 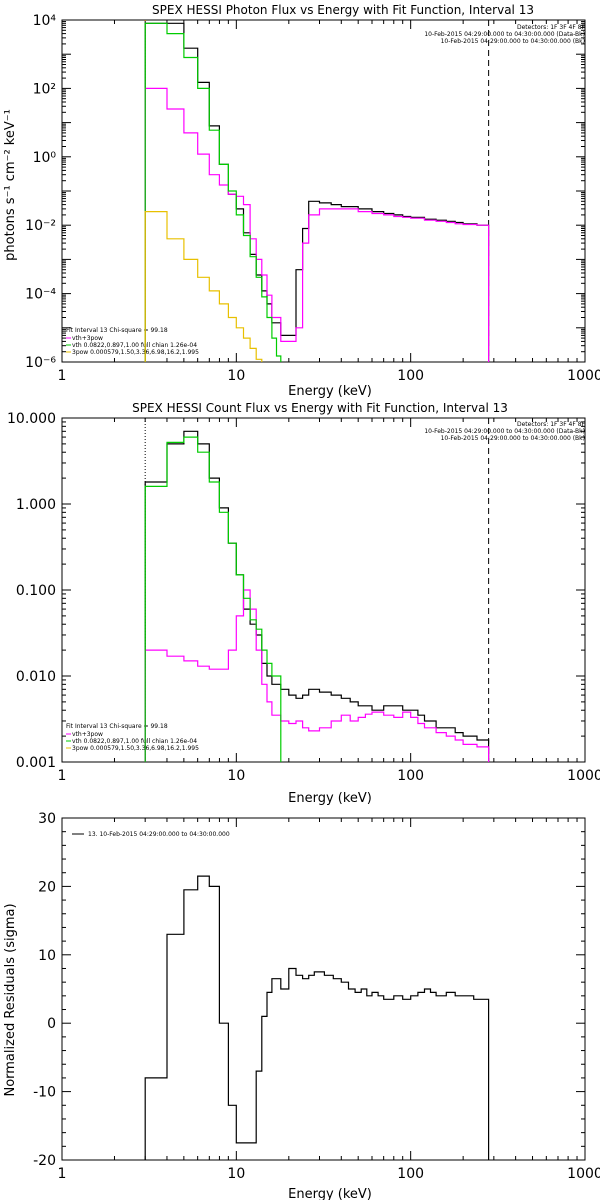 I want to click on y-tick-label: 30, so click(x=47, y=819).